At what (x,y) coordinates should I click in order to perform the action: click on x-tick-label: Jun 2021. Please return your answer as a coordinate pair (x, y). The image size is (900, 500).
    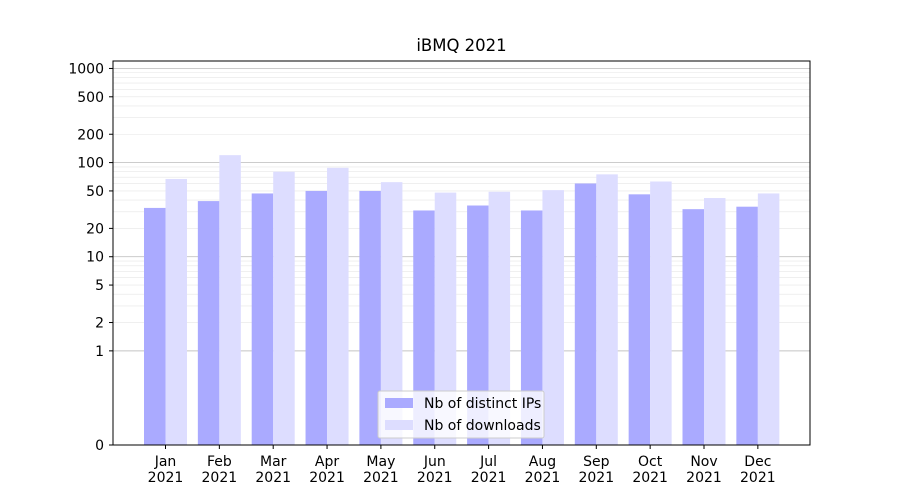
    Looking at the image, I should click on (435, 470).